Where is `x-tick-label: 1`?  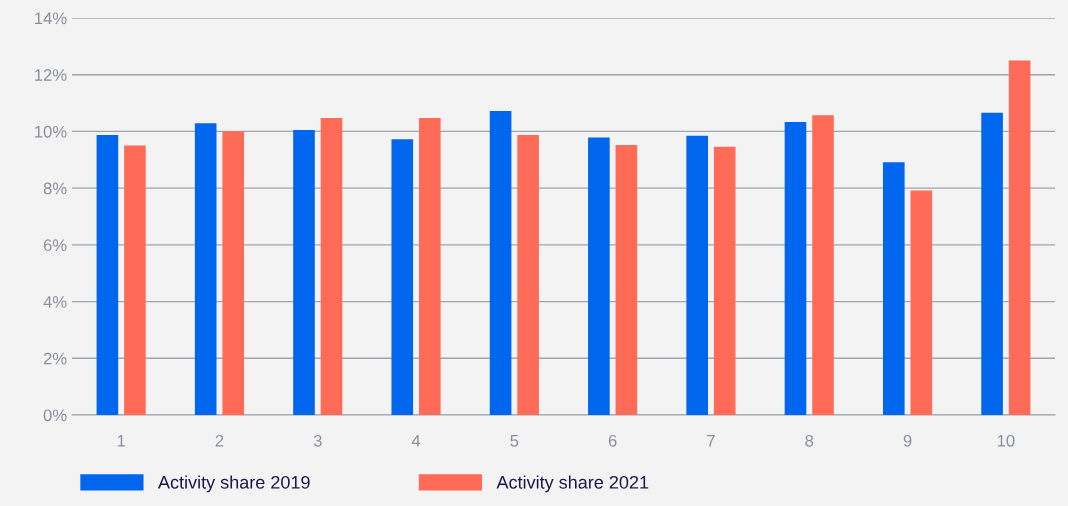
x-tick-label: 1 is located at coordinates (121, 441).